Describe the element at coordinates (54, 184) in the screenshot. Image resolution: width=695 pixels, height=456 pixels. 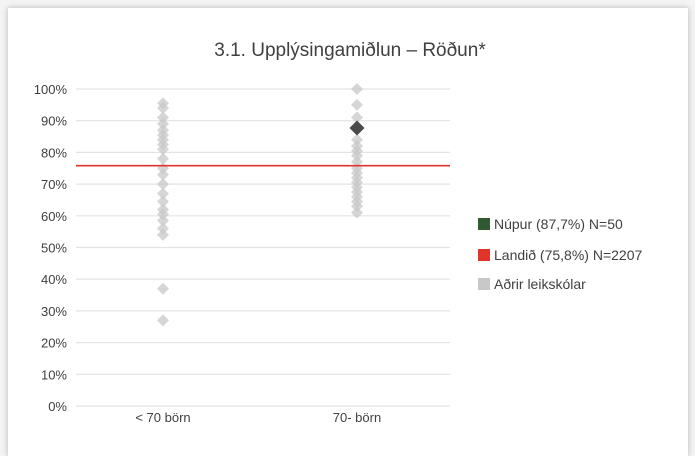
I see `y-tick-label: 70%` at that location.